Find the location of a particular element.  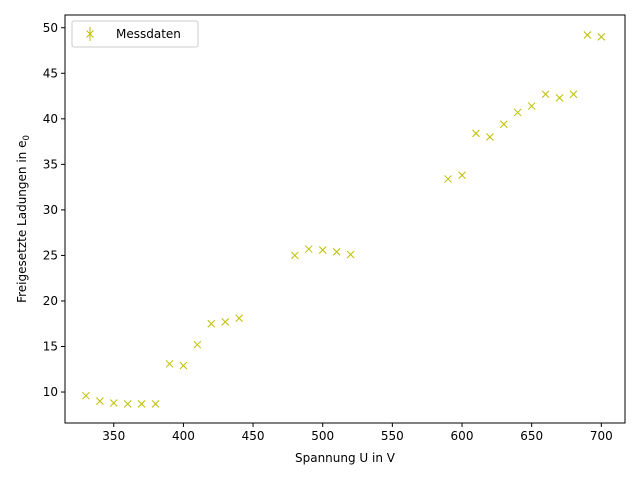

legend-label: Messdaten is located at coordinates (148, 34).